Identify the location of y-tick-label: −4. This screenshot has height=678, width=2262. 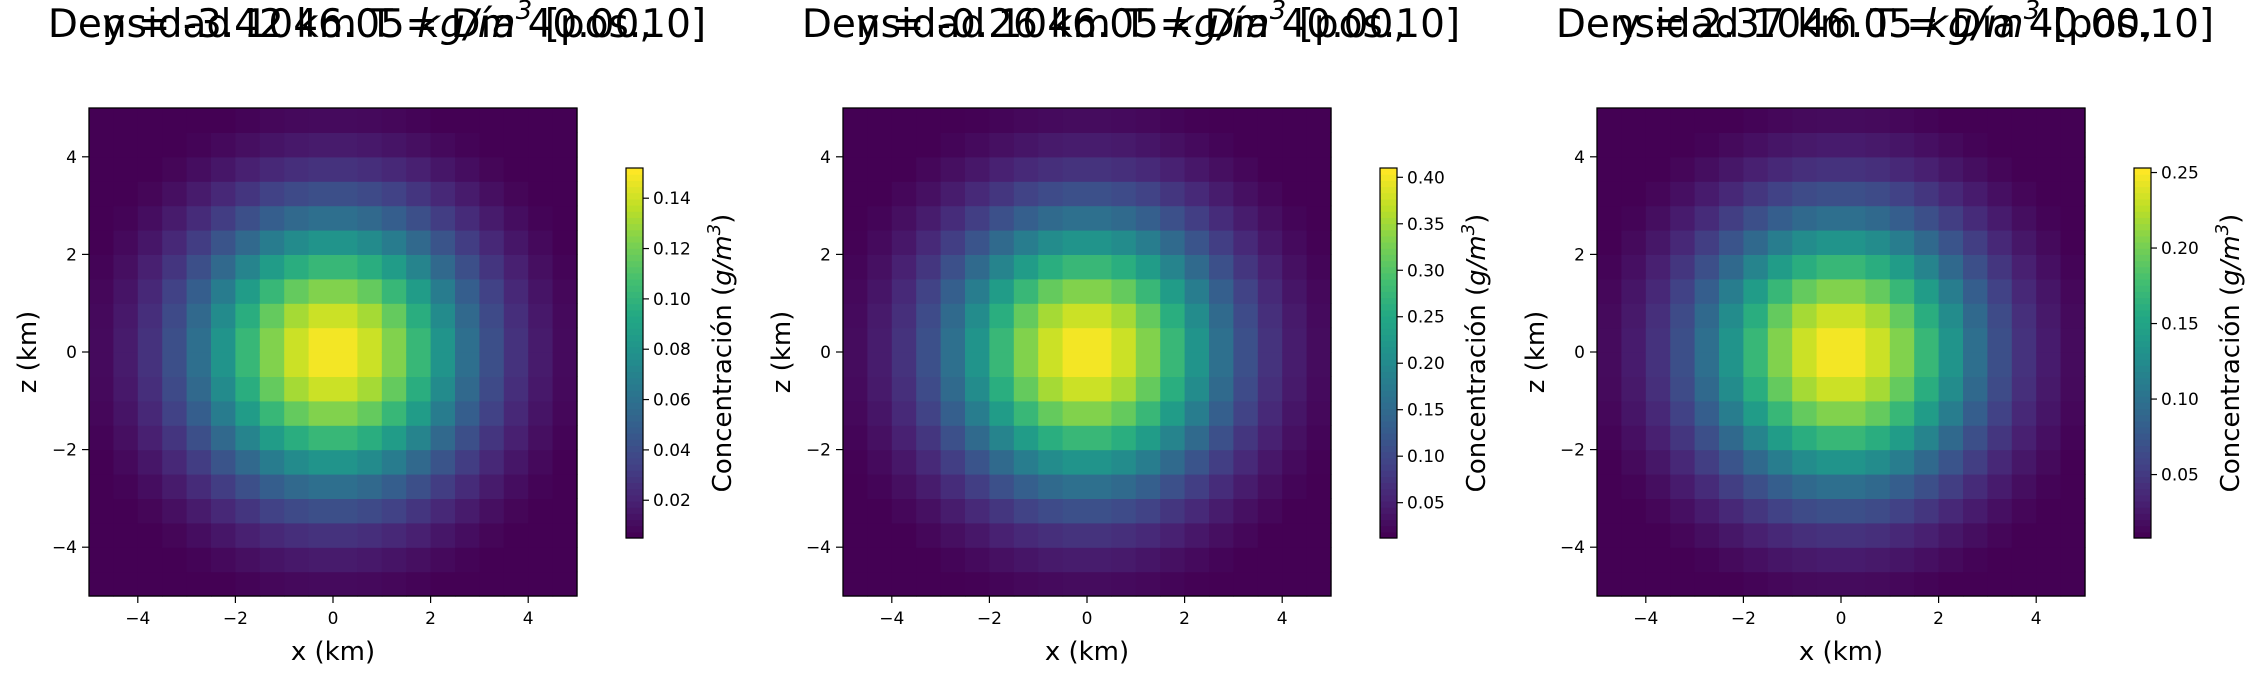
(1572, 548).